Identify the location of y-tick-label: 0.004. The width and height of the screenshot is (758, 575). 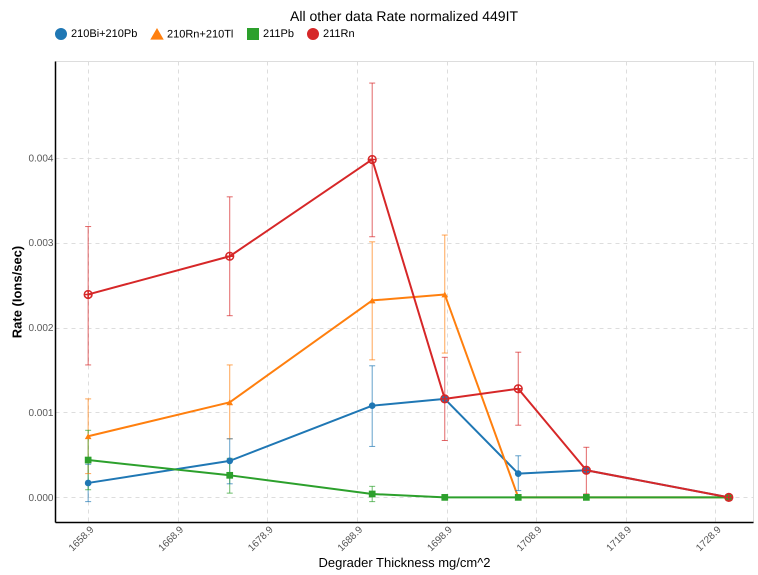
(41, 158).